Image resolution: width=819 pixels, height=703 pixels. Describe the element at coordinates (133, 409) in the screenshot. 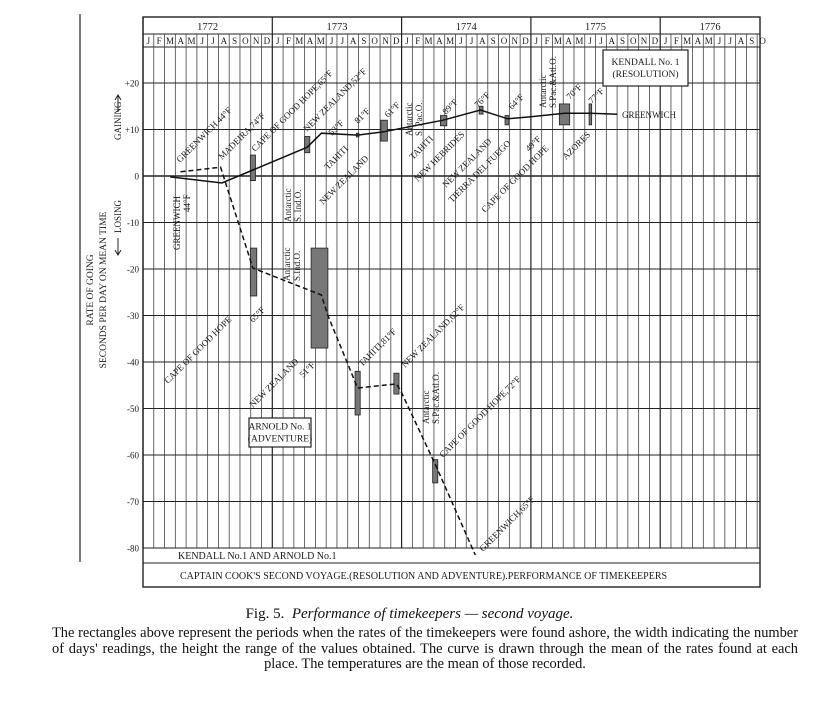

I see `y-tick-label: -50` at that location.